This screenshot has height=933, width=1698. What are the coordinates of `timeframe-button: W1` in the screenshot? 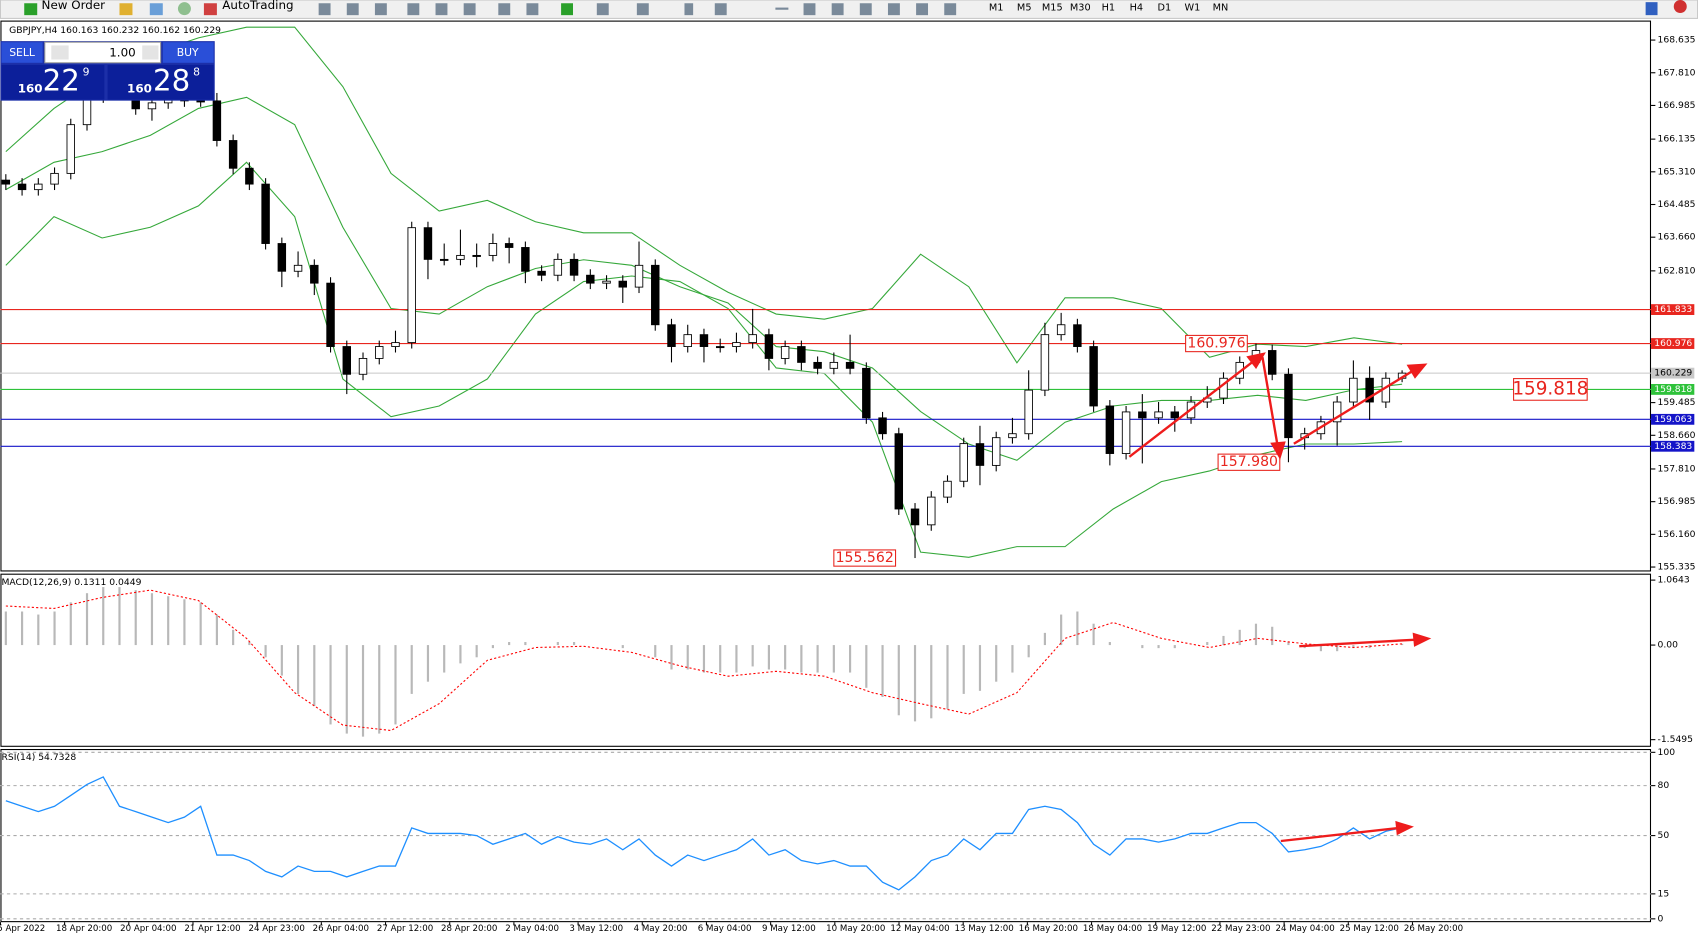 It's located at (1193, 8).